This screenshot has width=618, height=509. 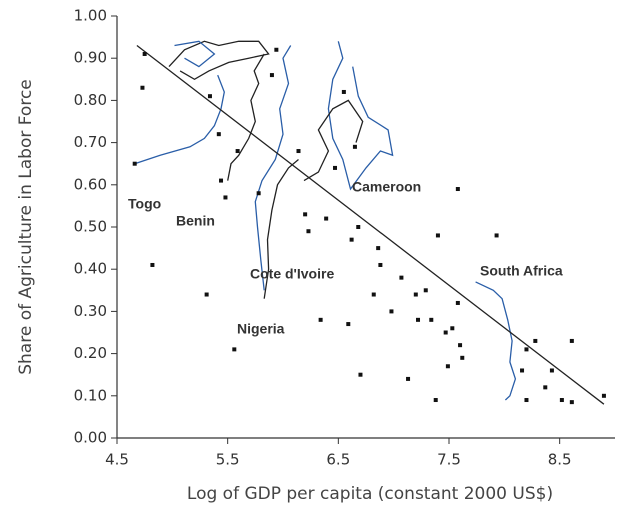 What do you see at coordinates (90, 58) in the screenshot?
I see `y-tick-label: 0.90` at bounding box center [90, 58].